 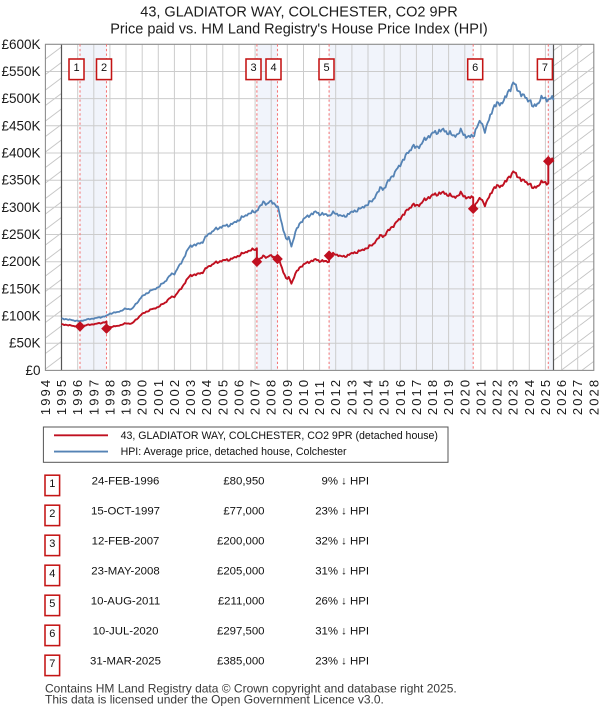 I want to click on svg-text: 15-OCT-1997, so click(x=125, y=512).